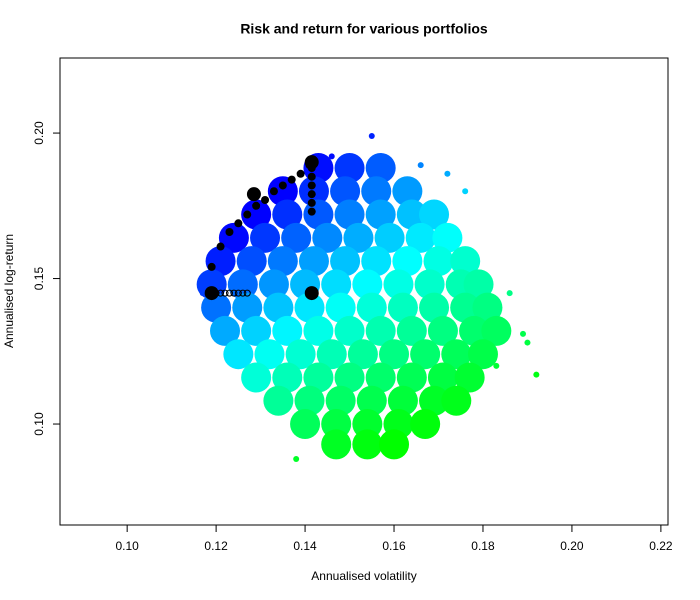  Describe the element at coordinates (363, 576) in the screenshot. I see `x-axis-label: Annualised volatility` at that location.